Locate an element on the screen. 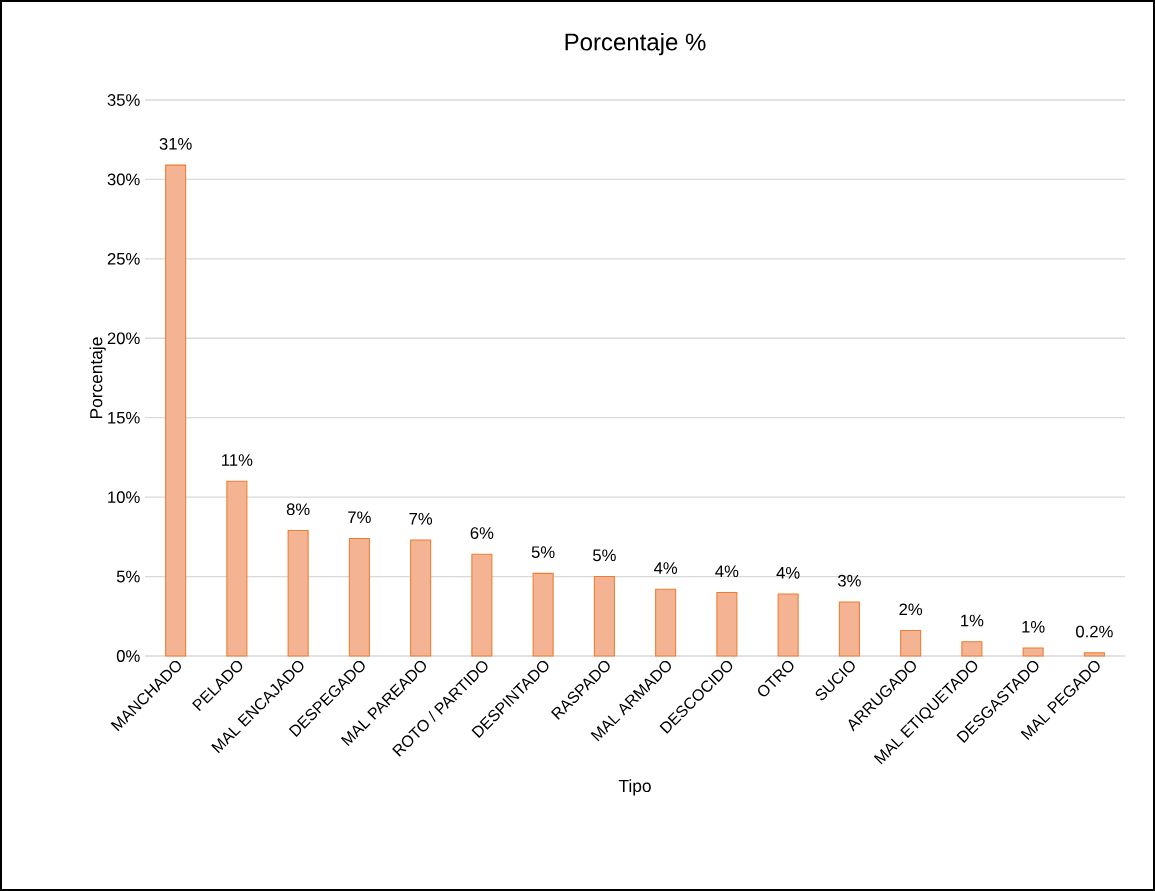  y-tick-label: 20% is located at coordinates (123, 338).